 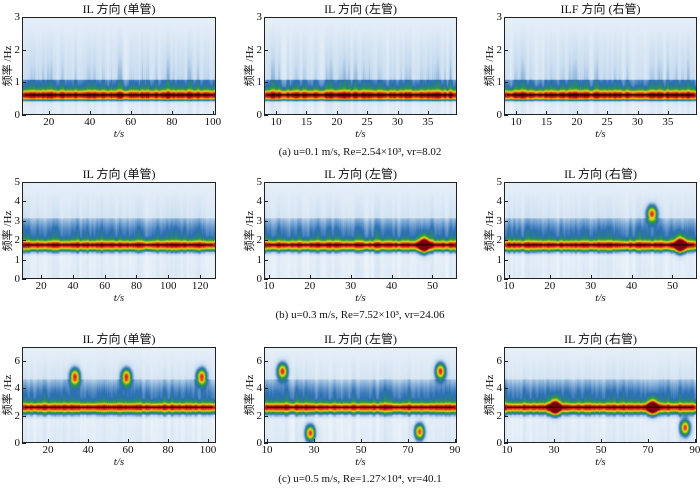 I want to click on y-tick-label: 5, so click(x=259, y=182).